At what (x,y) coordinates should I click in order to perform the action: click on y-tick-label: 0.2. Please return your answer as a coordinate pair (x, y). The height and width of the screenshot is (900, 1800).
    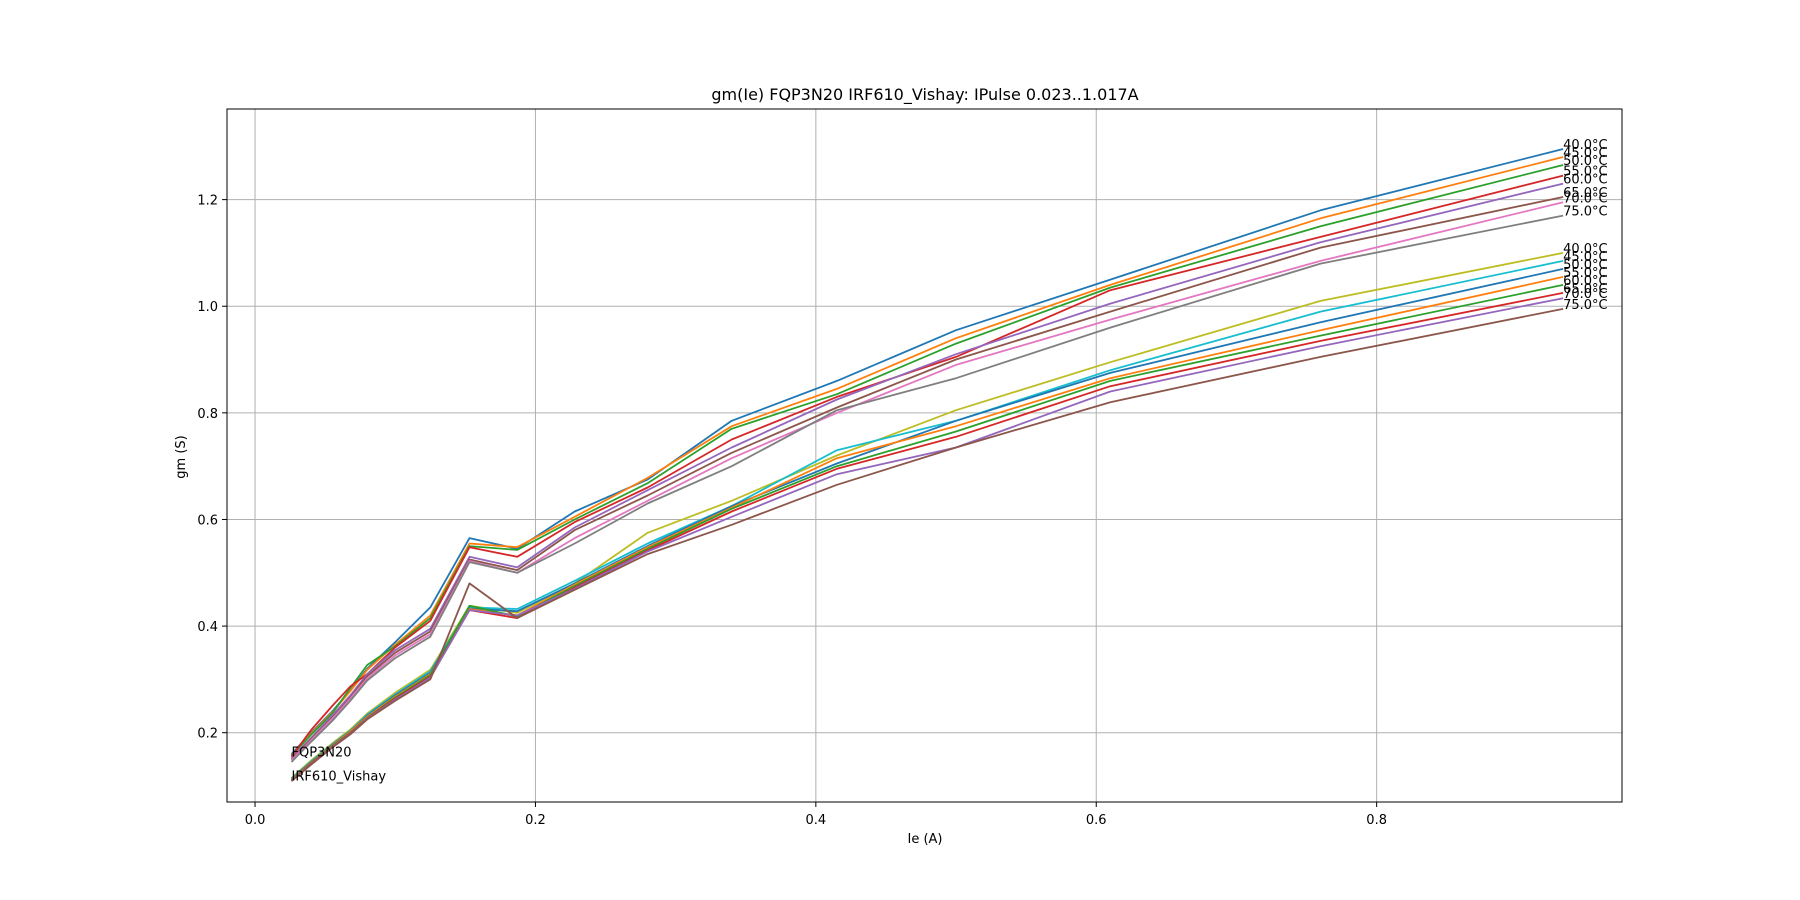
    Looking at the image, I should click on (207, 734).